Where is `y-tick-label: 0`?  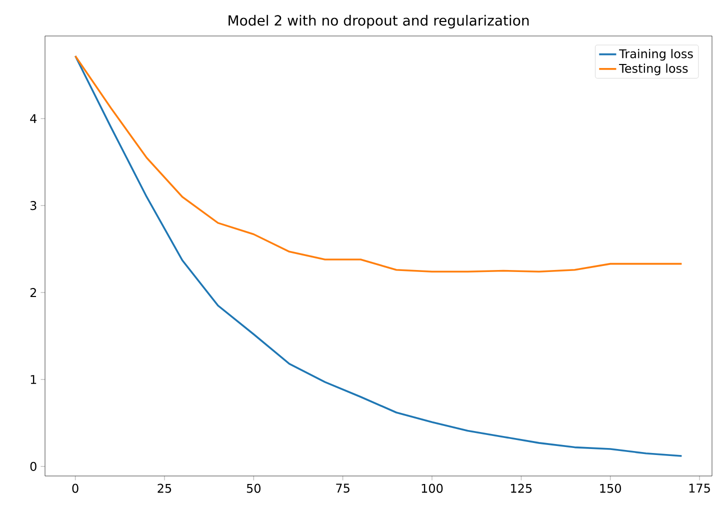 y-tick-label: 0 is located at coordinates (33, 466).